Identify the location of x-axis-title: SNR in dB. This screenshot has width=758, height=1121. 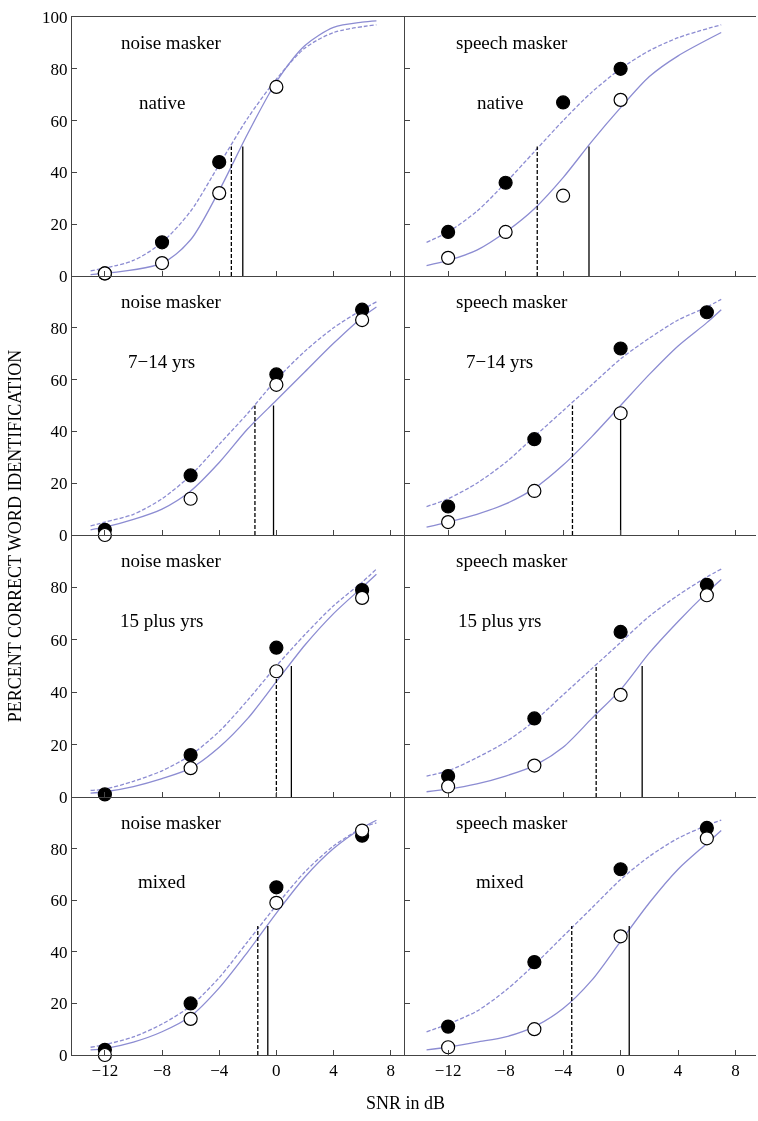
(406, 1103).